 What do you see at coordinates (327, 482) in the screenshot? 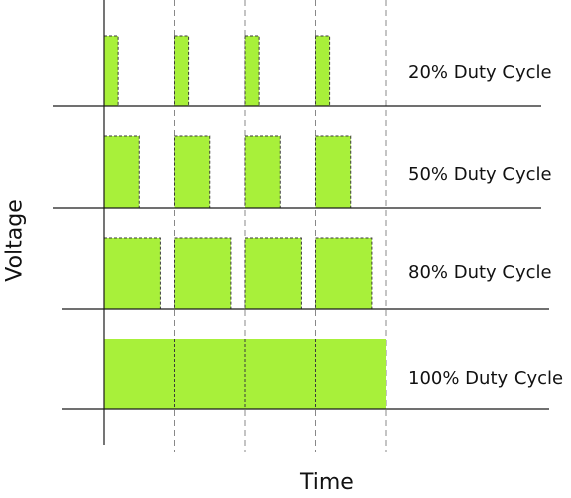
I see `x-axis-label: Time` at bounding box center [327, 482].